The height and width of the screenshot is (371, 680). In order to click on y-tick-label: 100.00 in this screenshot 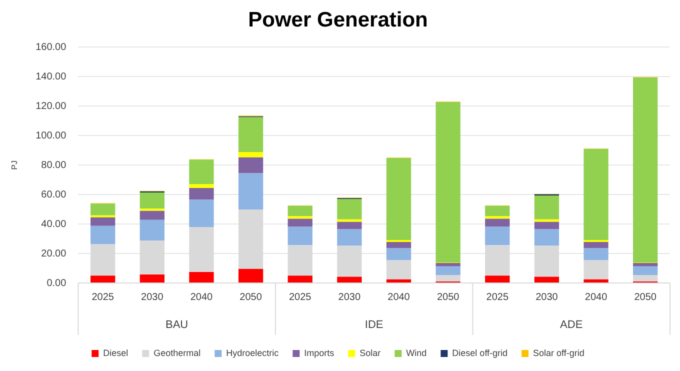, I will do `click(51, 136)`.